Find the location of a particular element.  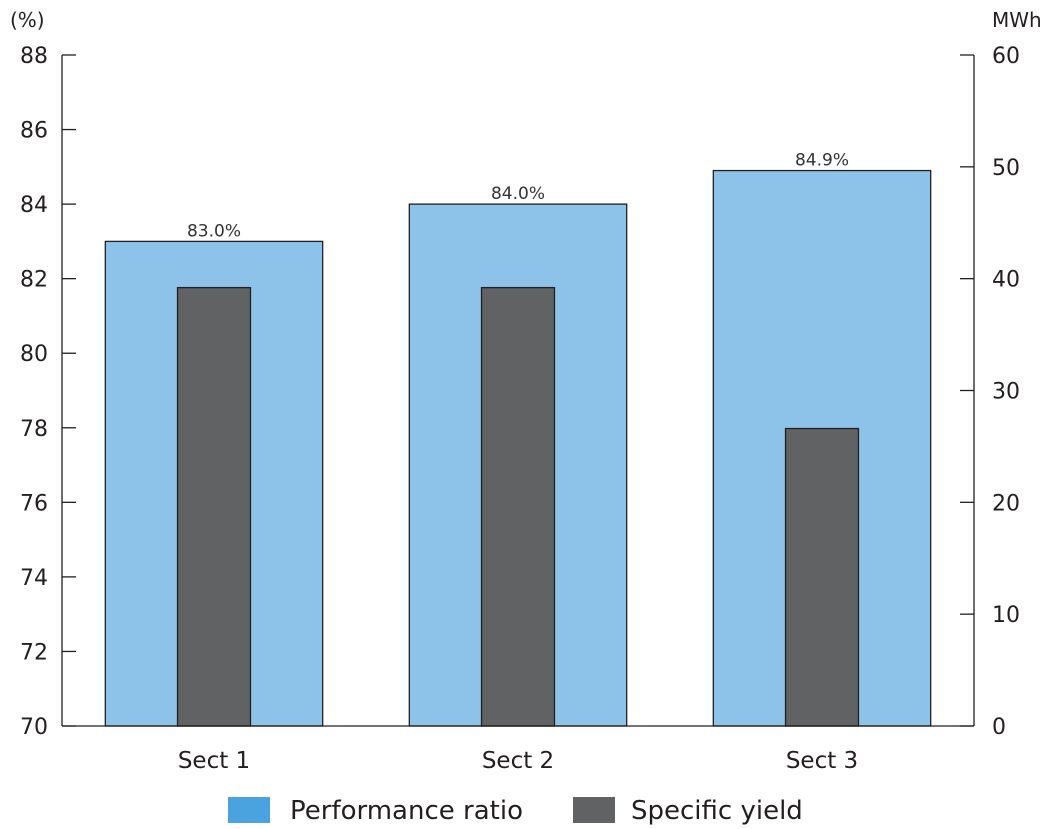

left-tick-label: 78 is located at coordinates (34, 429).